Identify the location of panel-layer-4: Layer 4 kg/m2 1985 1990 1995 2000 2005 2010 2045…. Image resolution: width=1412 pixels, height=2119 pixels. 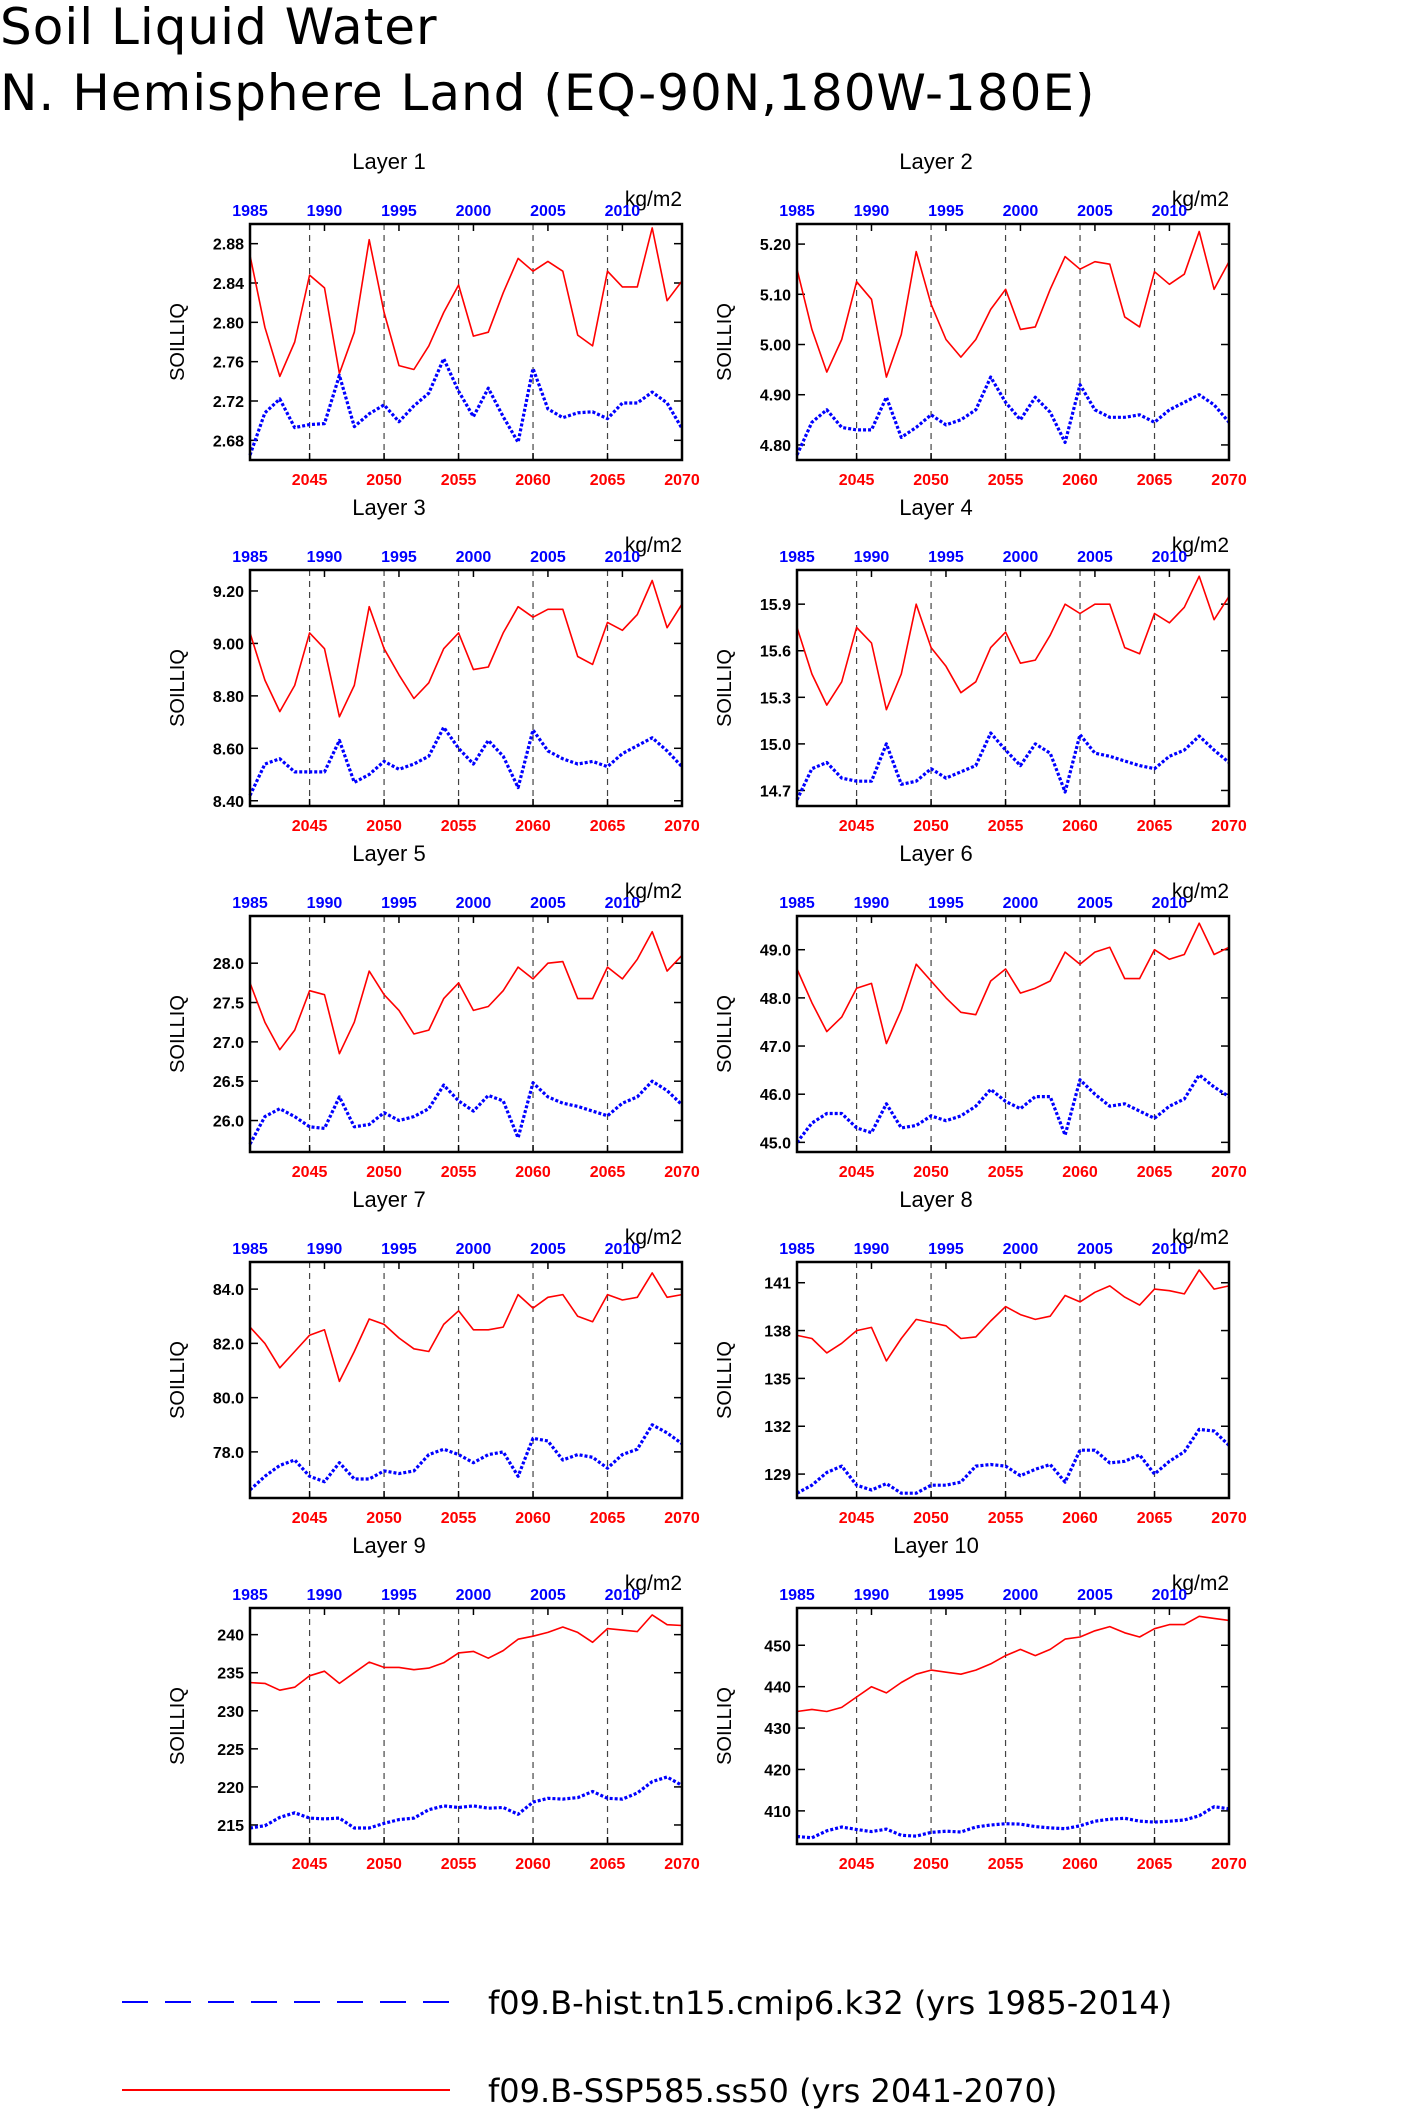
(980, 665).